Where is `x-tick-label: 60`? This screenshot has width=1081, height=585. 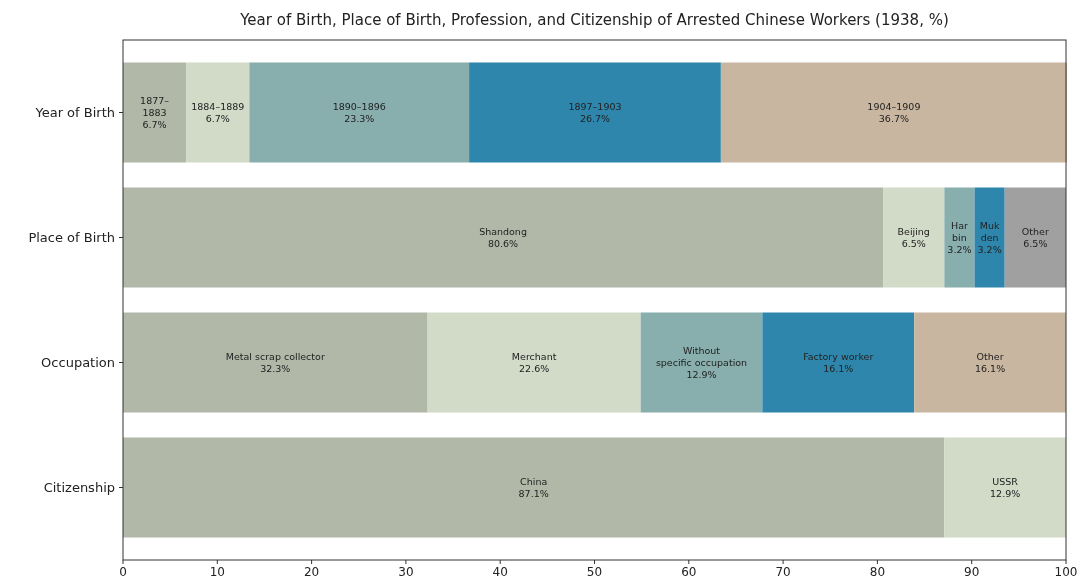 x-tick-label: 60 is located at coordinates (689, 572).